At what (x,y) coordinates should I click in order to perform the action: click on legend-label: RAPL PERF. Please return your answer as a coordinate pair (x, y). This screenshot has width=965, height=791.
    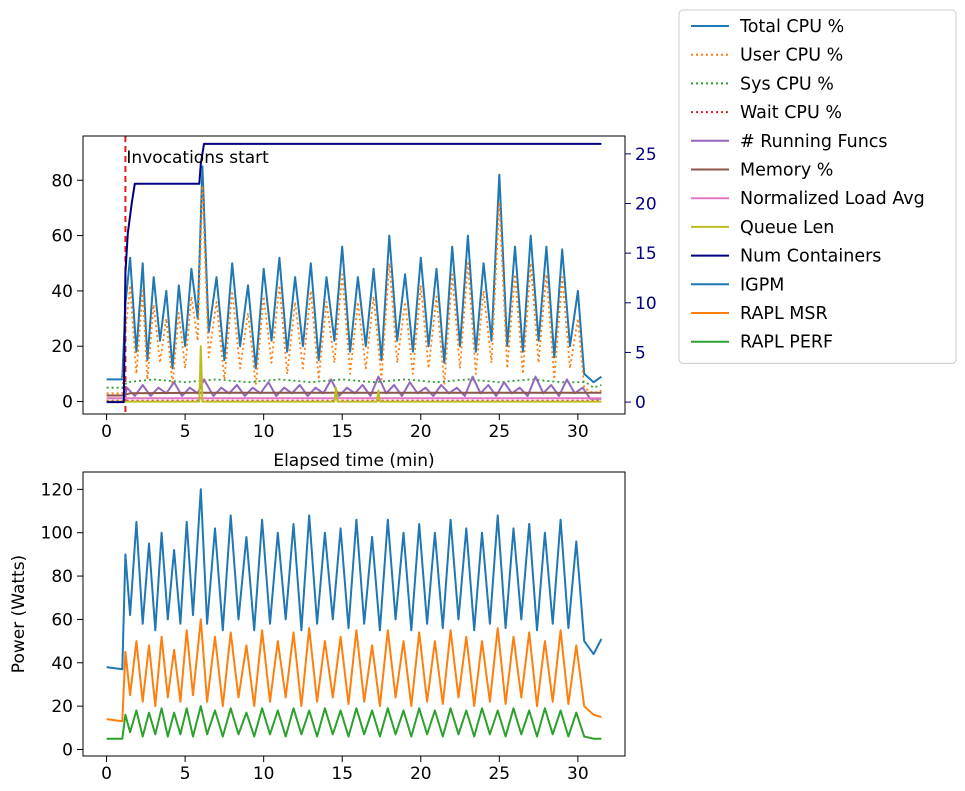
    Looking at the image, I should click on (786, 343).